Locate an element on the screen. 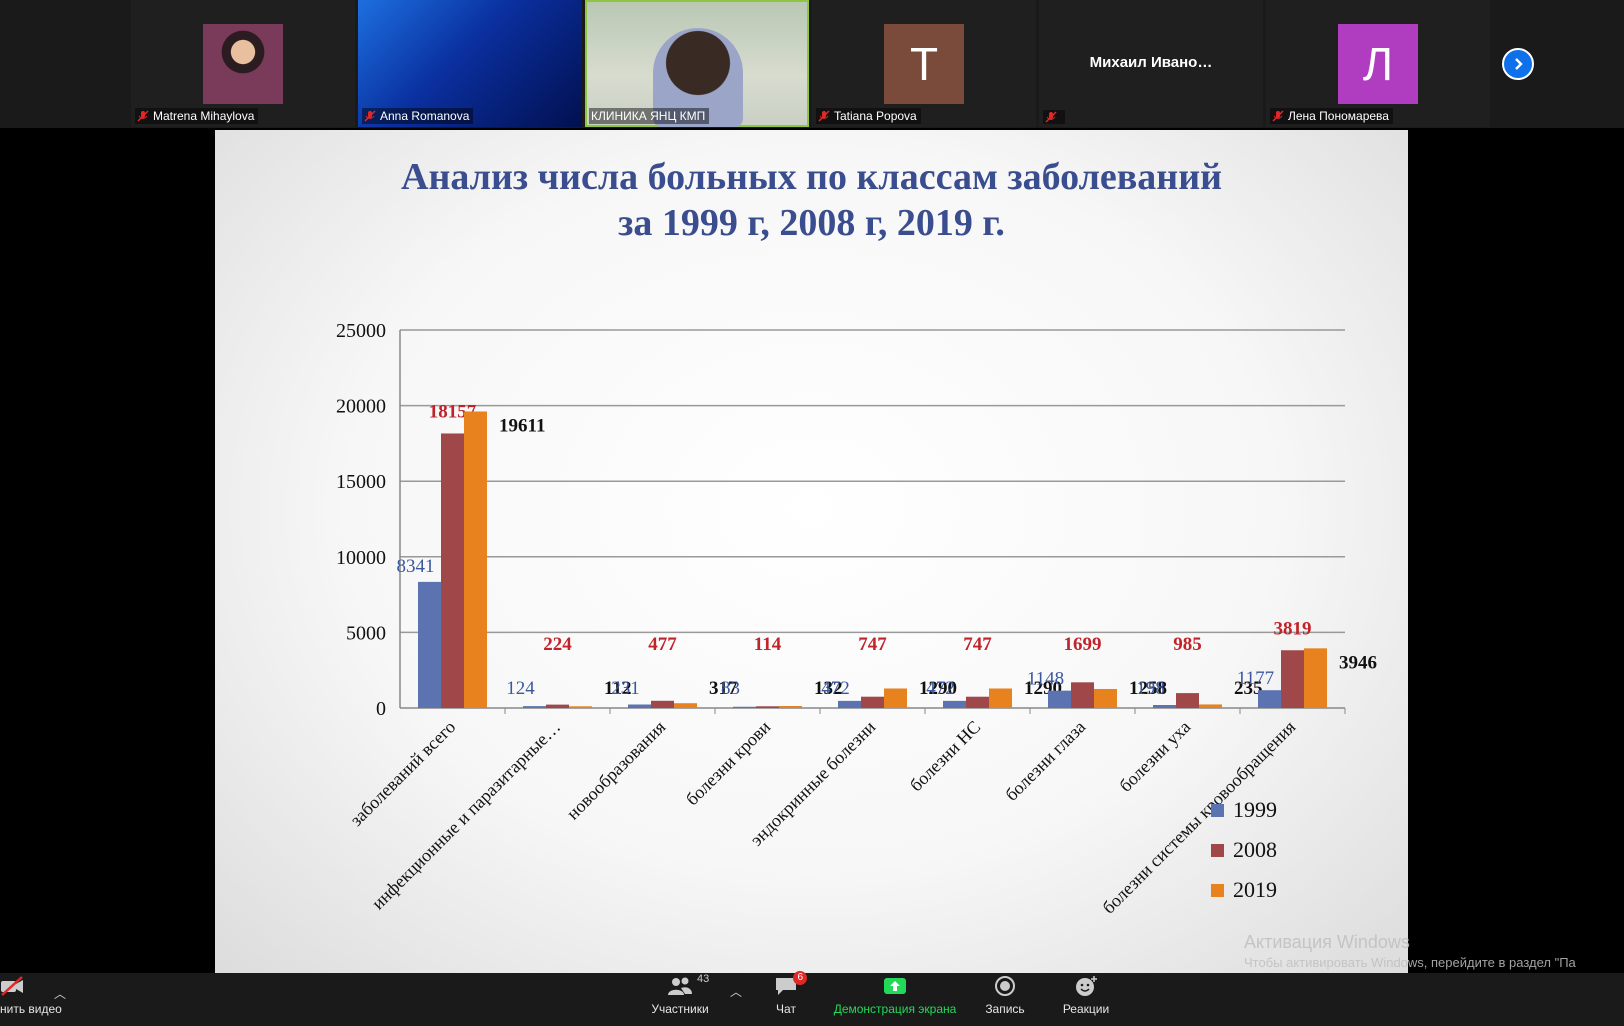 The height and width of the screenshot is (1026, 1624). participants-caret-icon: ︿ is located at coordinates (736, 992).